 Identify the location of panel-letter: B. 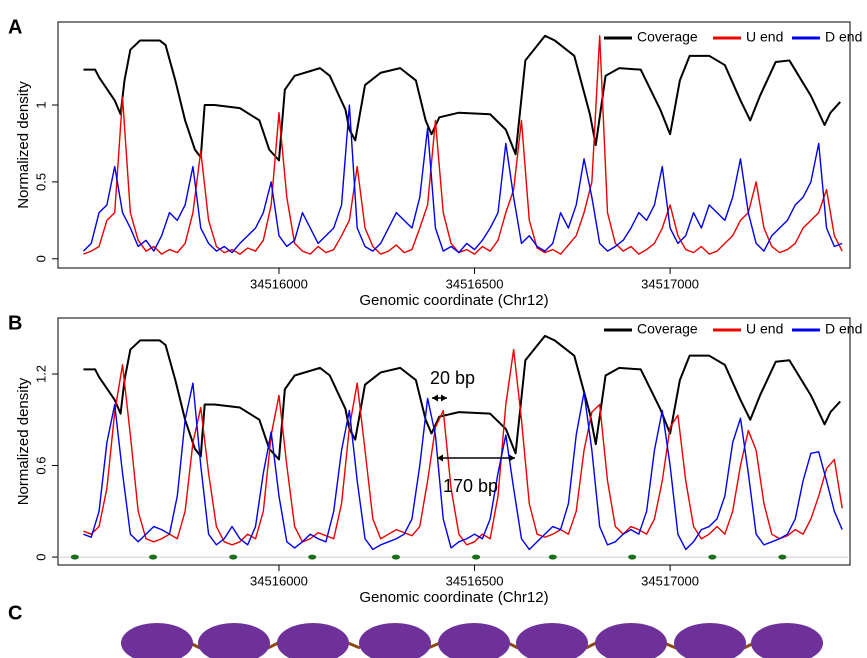
(15, 323).